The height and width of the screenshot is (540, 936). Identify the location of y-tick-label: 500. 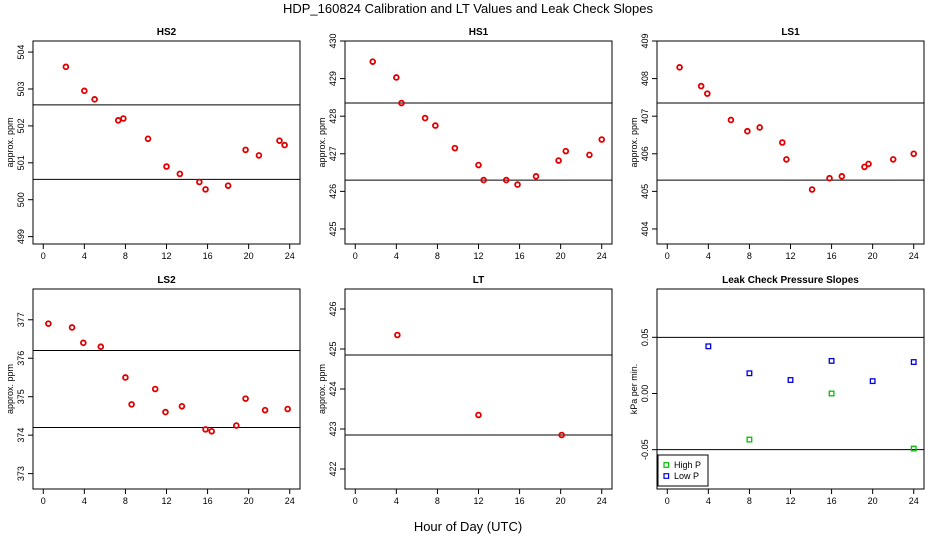
(21, 199).